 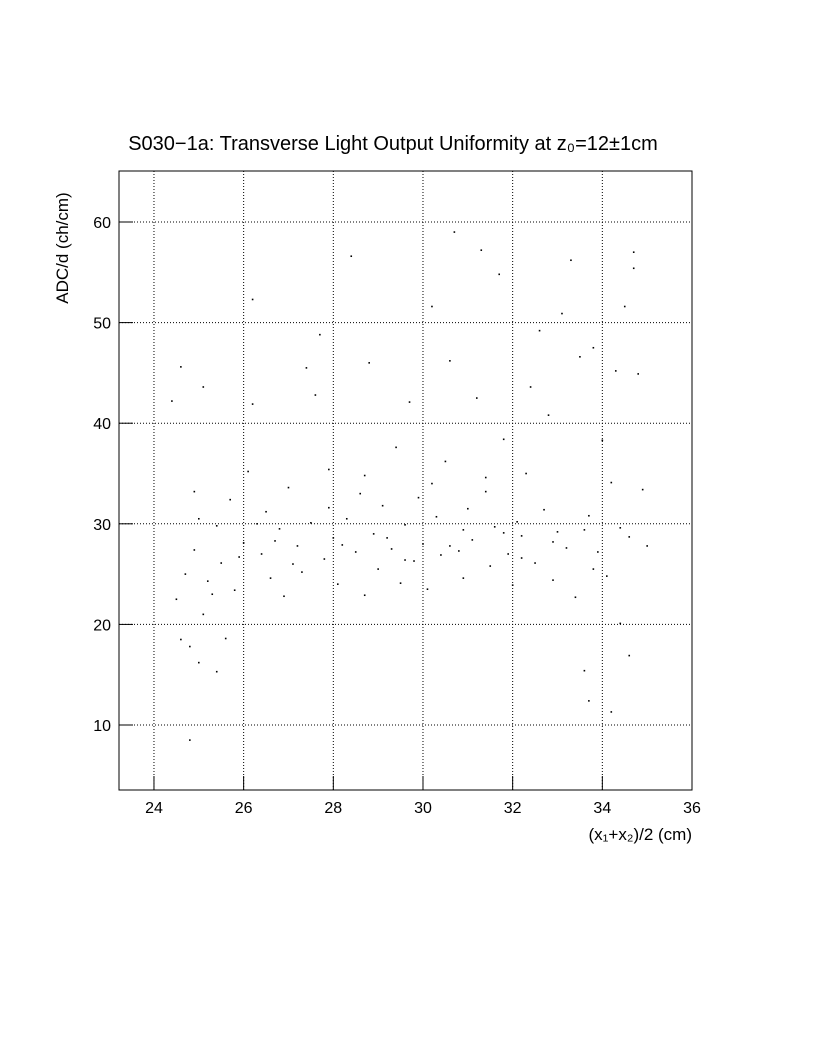 What do you see at coordinates (640, 834) in the screenshot?
I see `x-axis-label: (x₁+x₂)/2 (cm)` at bounding box center [640, 834].